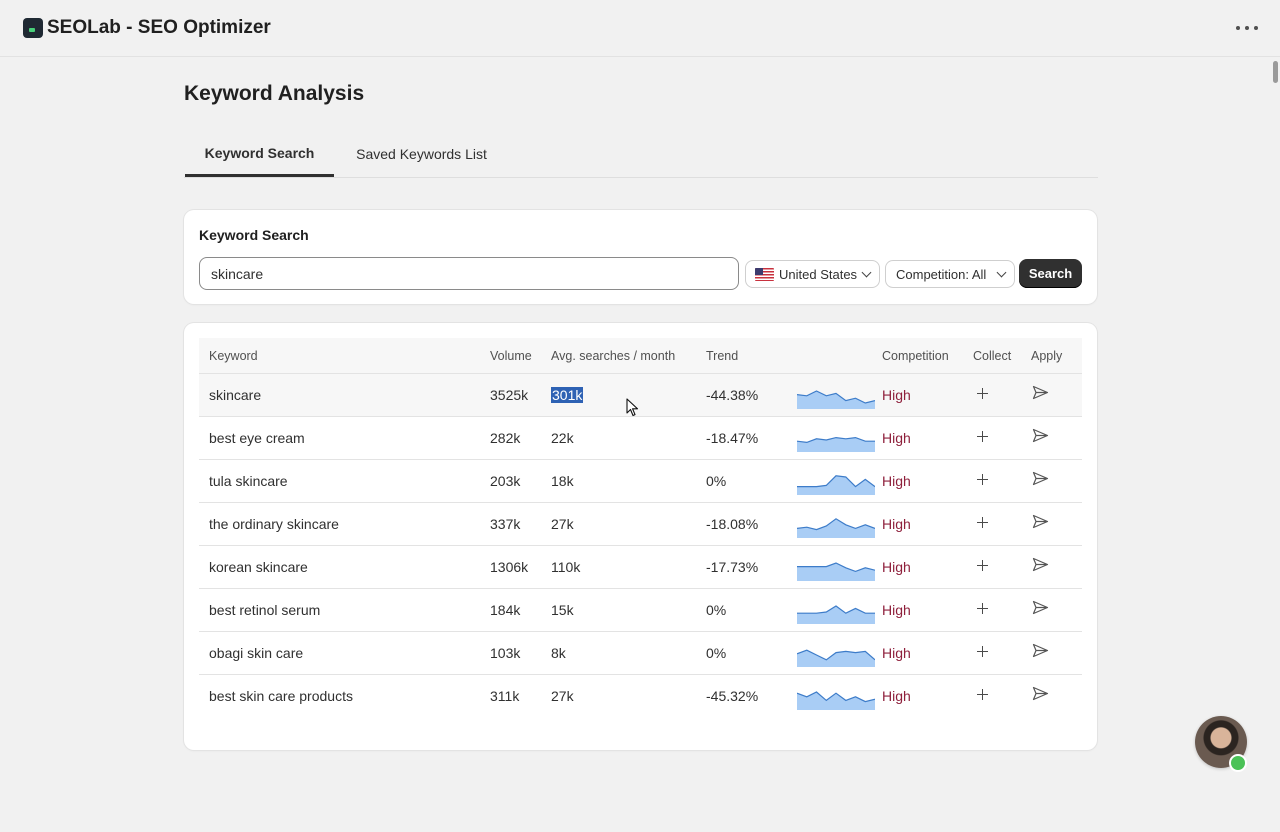  Describe the element at coordinates (566, 567) in the screenshot. I see `avg-searches-cell: 110k` at that location.